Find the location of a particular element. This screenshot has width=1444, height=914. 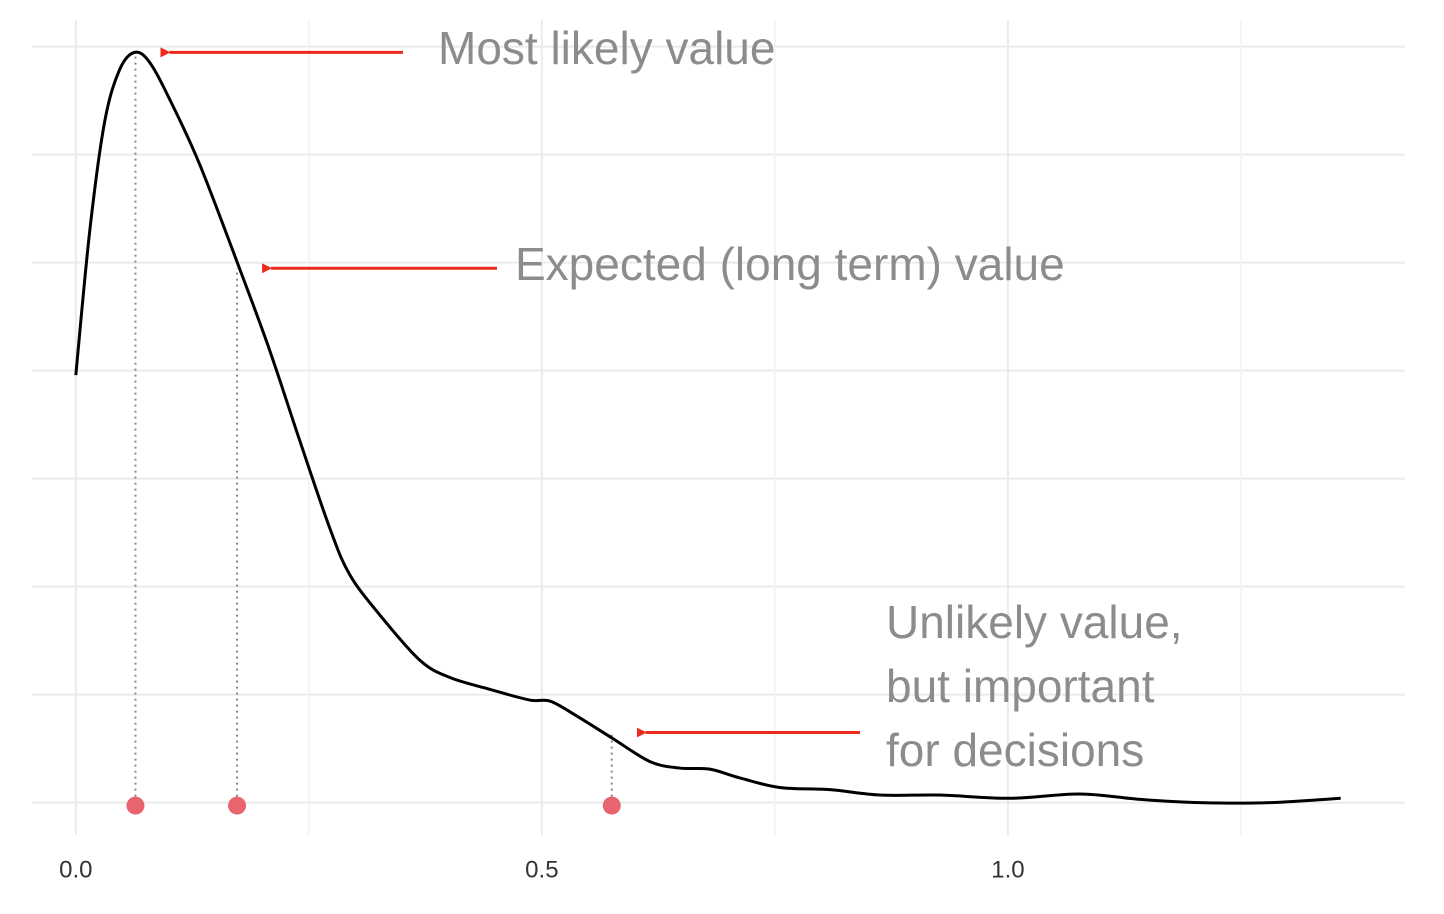

annotation-text: Expected (long term) value is located at coordinates (790, 264).